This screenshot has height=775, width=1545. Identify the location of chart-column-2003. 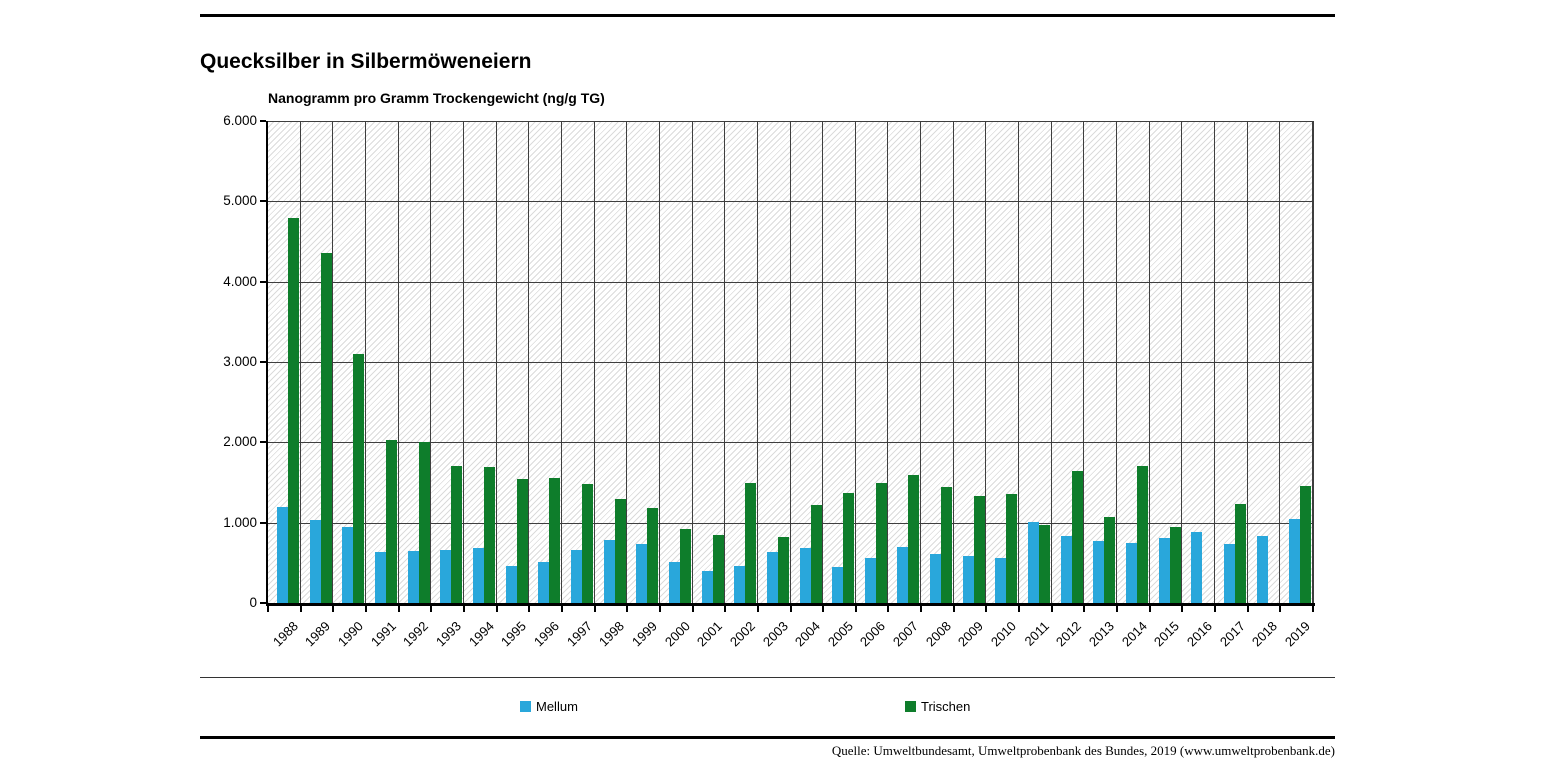
(774, 362).